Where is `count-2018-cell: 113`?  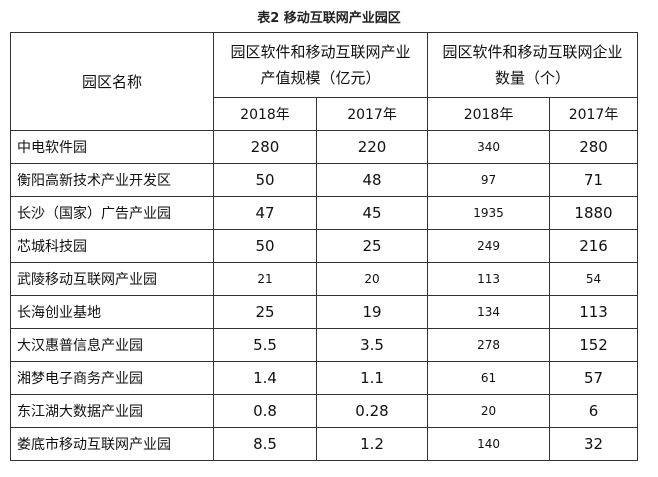 count-2018-cell: 113 is located at coordinates (489, 279).